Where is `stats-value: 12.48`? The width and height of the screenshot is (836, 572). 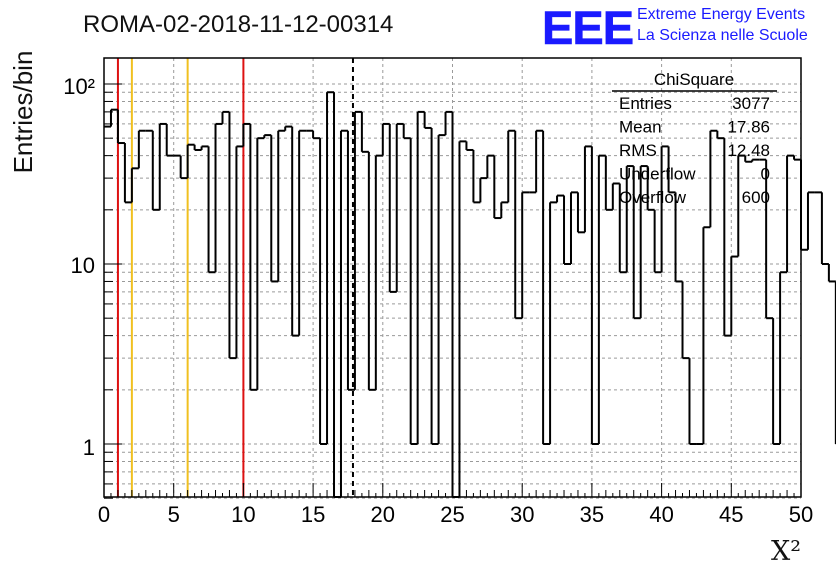 stats-value: 12.48 is located at coordinates (748, 150).